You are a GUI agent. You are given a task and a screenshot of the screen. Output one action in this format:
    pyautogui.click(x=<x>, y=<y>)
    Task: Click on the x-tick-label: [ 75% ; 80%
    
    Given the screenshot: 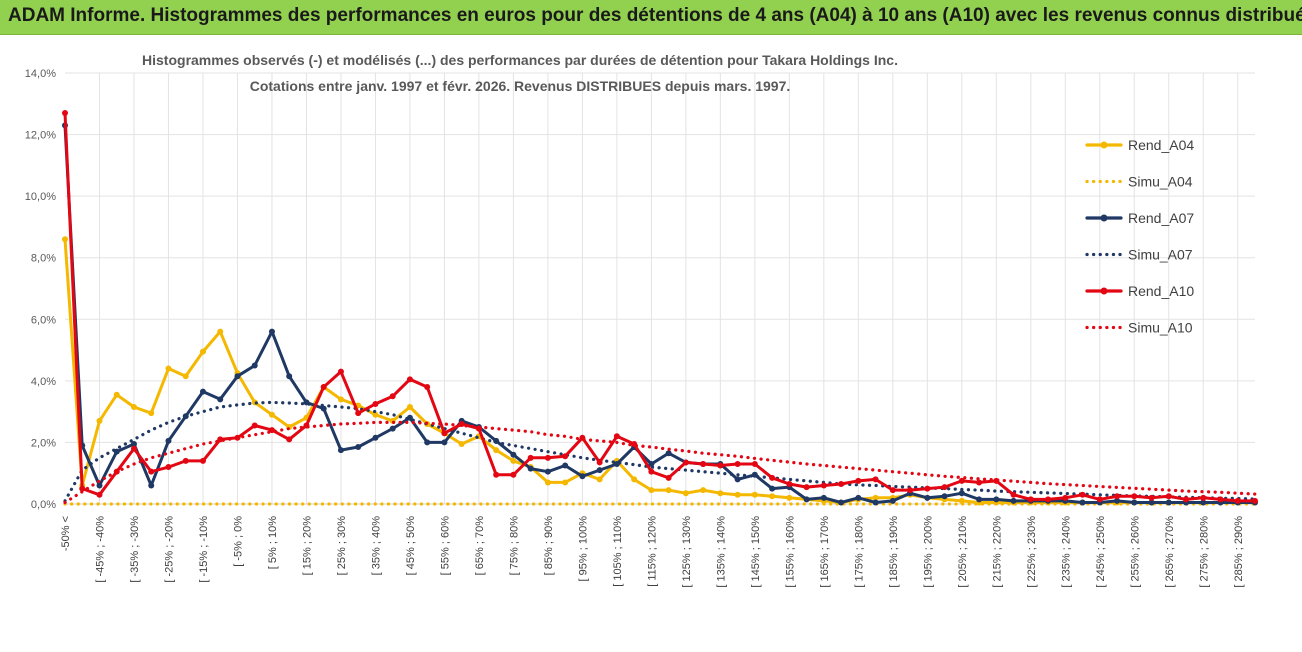 What is the action you would take?
    pyautogui.click(x=514, y=546)
    